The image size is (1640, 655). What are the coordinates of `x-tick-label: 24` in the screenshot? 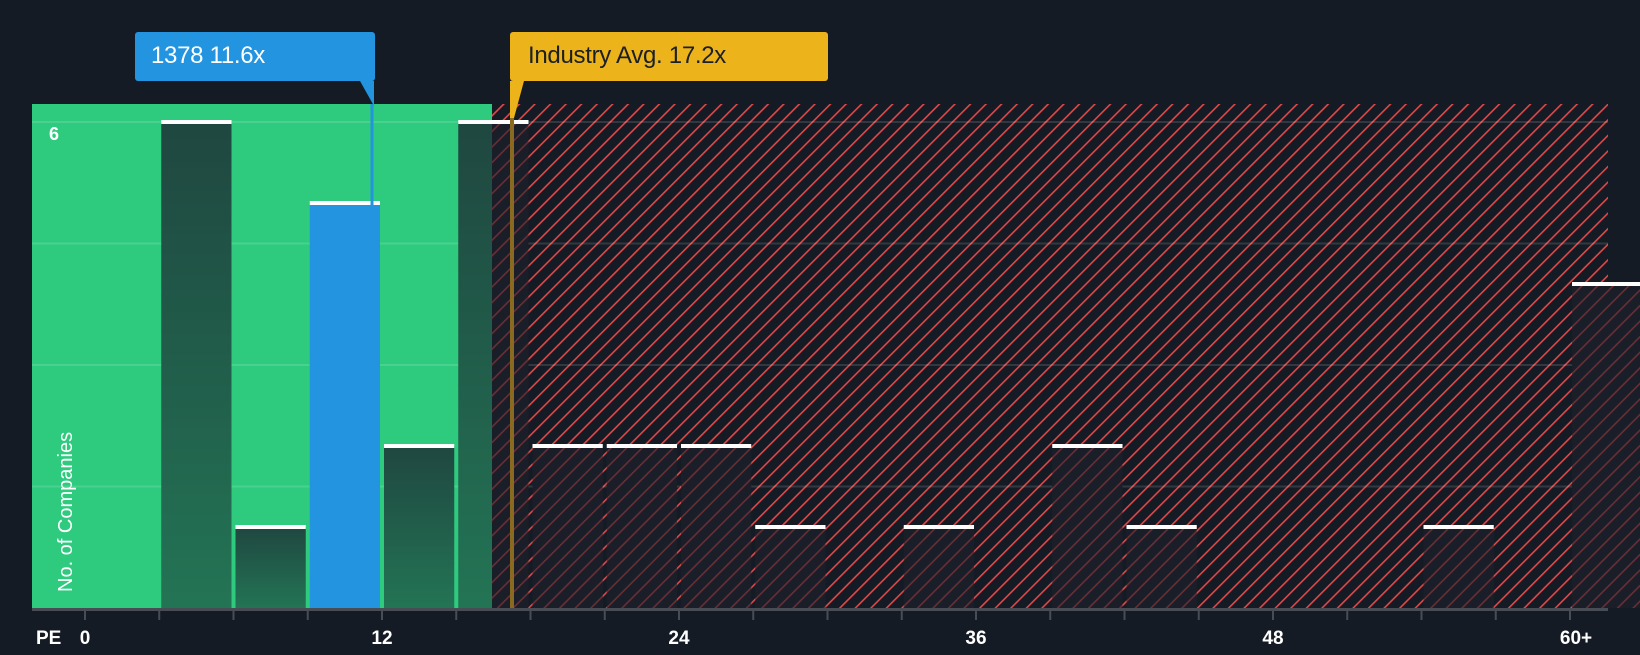 It's located at (679, 638).